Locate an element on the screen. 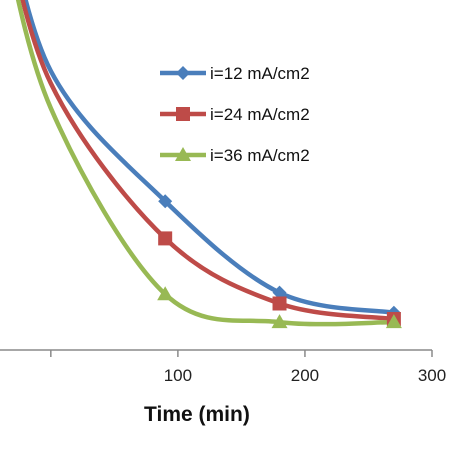 The image size is (474, 474). x-tick-label: 200 is located at coordinates (305, 375).